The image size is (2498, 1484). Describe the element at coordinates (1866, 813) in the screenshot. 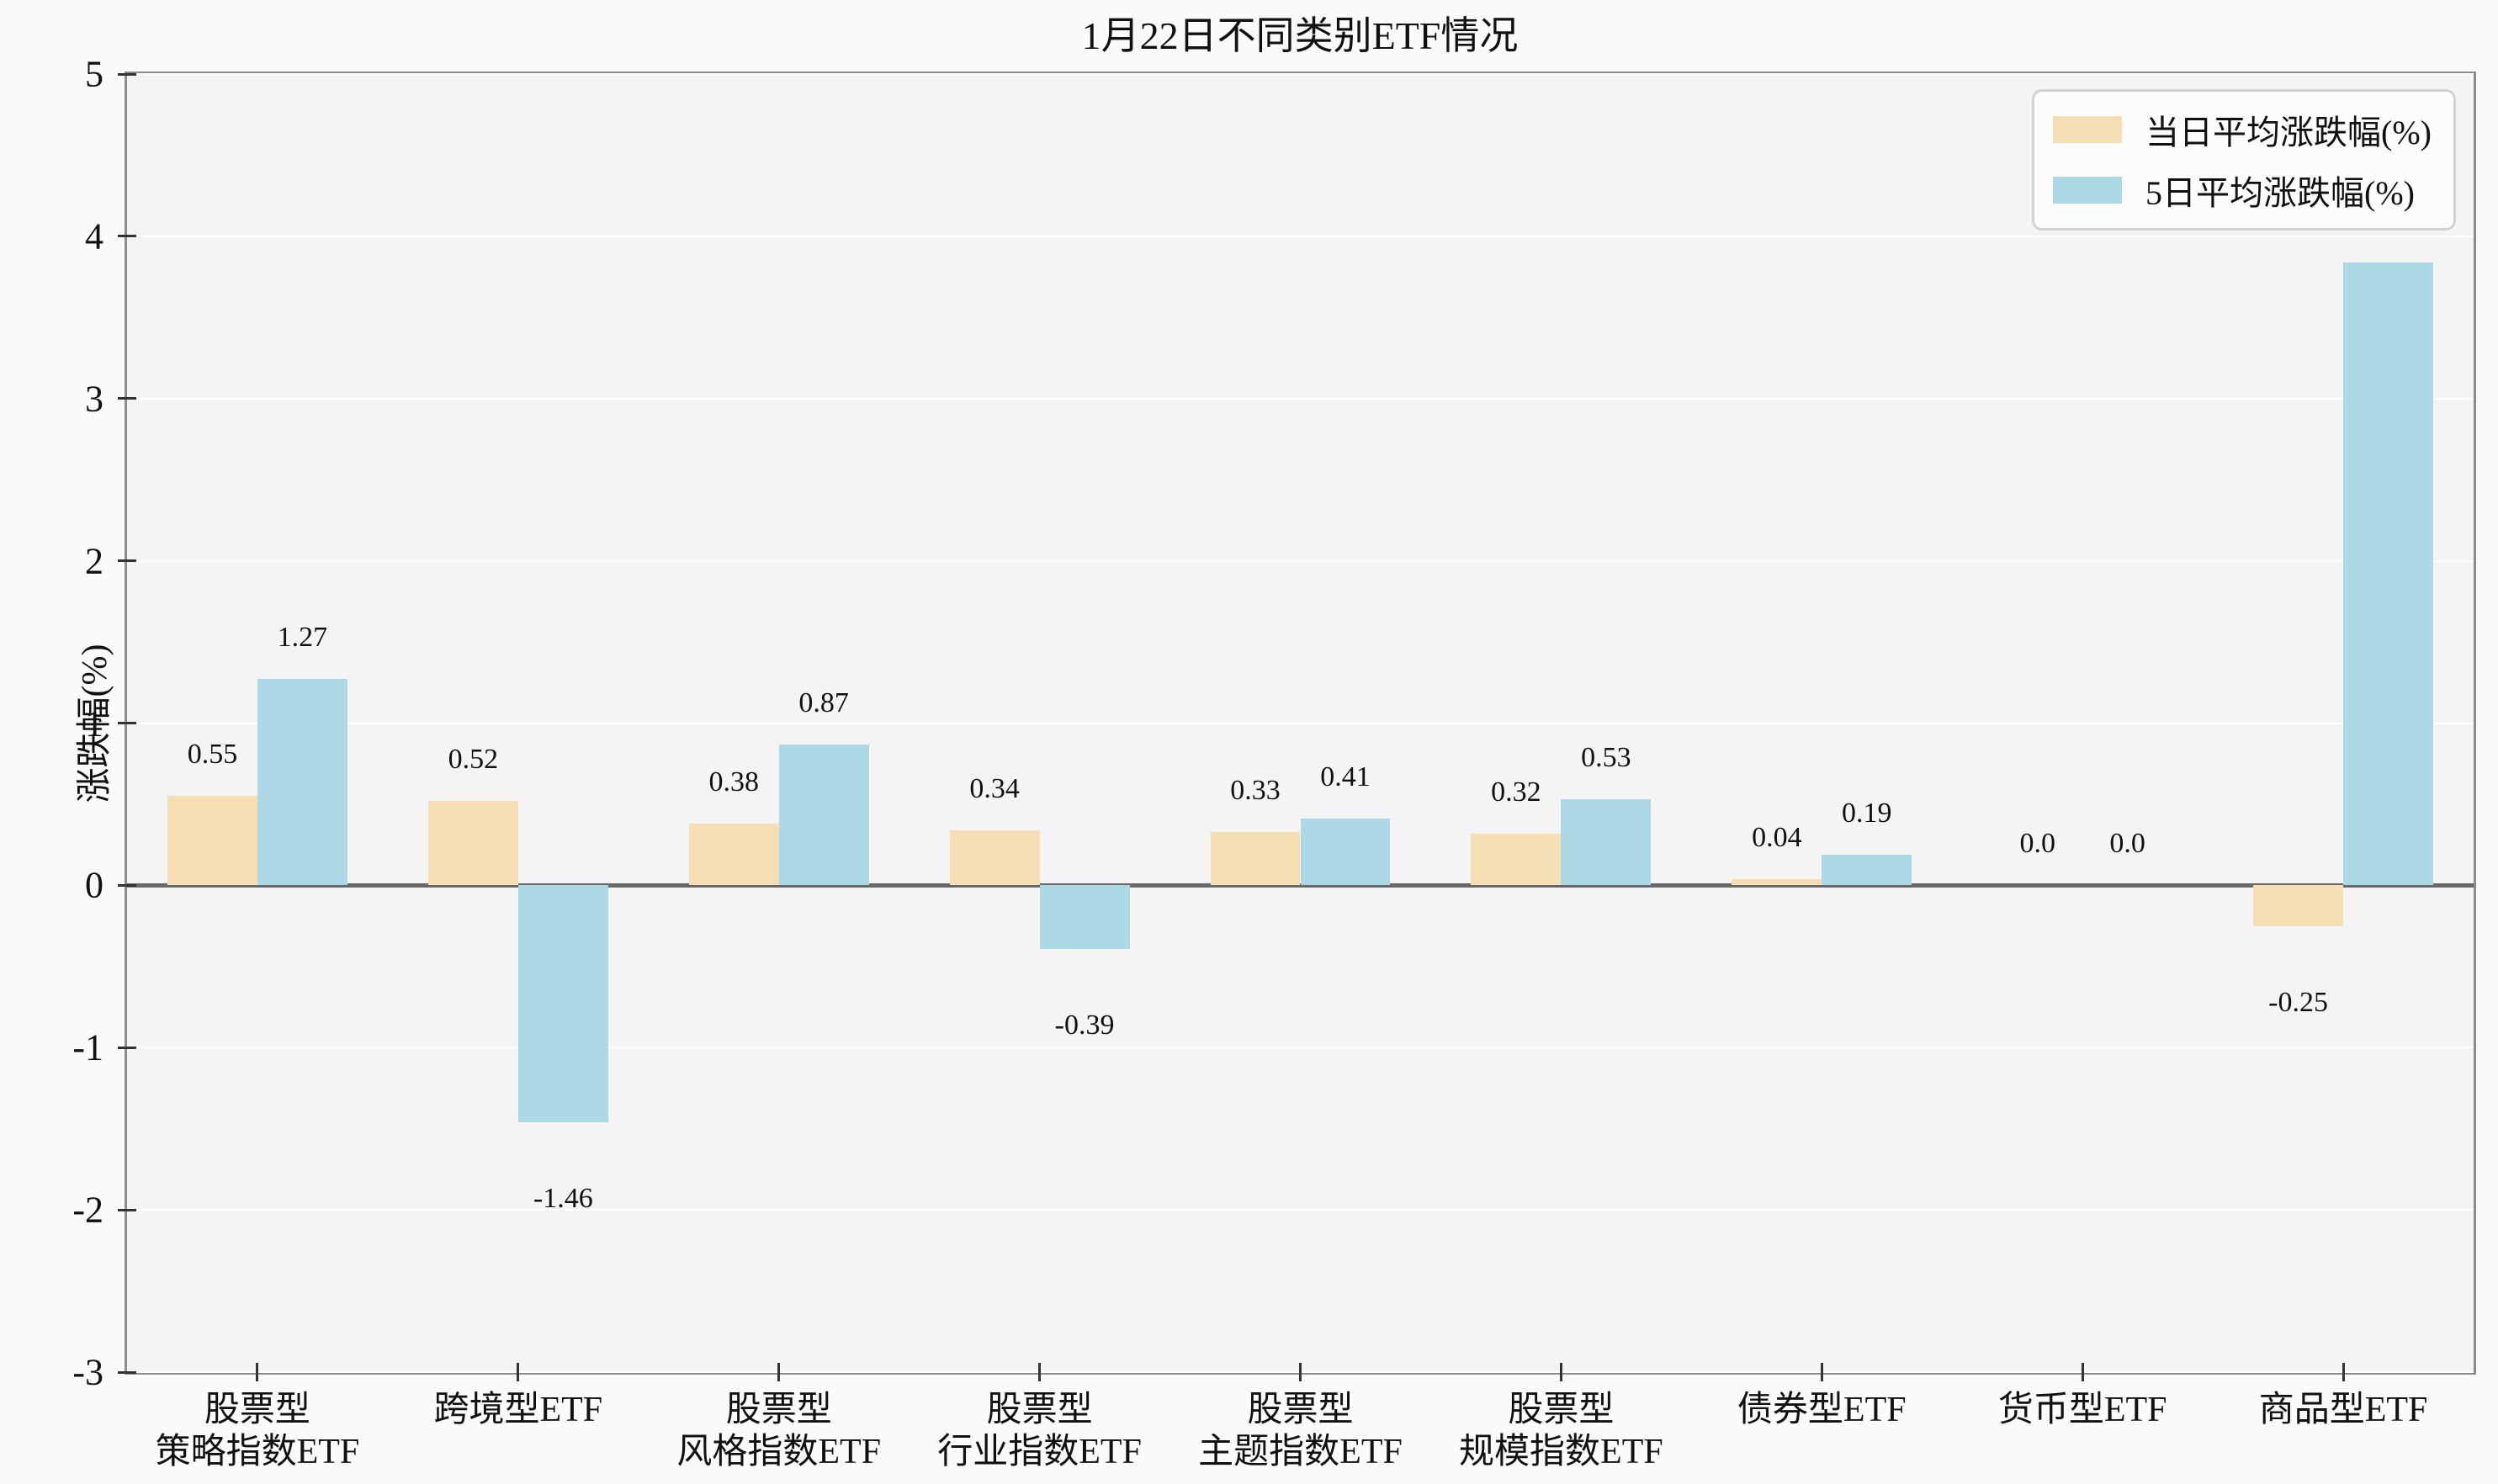

I see `bar-value-label: 0.19` at that location.